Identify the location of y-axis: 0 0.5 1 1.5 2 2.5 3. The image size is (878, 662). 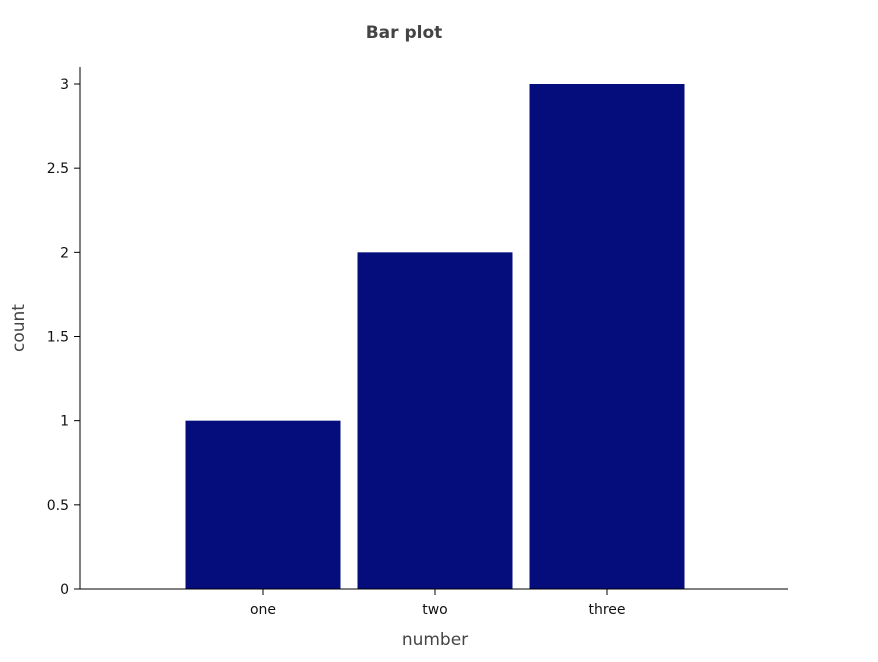
(64, 332).